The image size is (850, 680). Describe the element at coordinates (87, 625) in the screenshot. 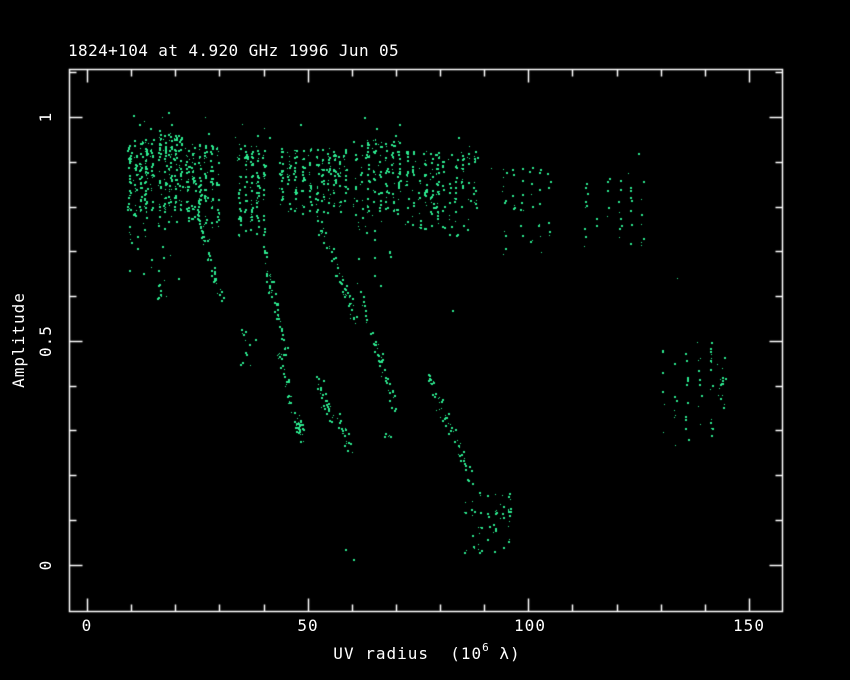

I see `x-tick-label-0: 0` at that location.